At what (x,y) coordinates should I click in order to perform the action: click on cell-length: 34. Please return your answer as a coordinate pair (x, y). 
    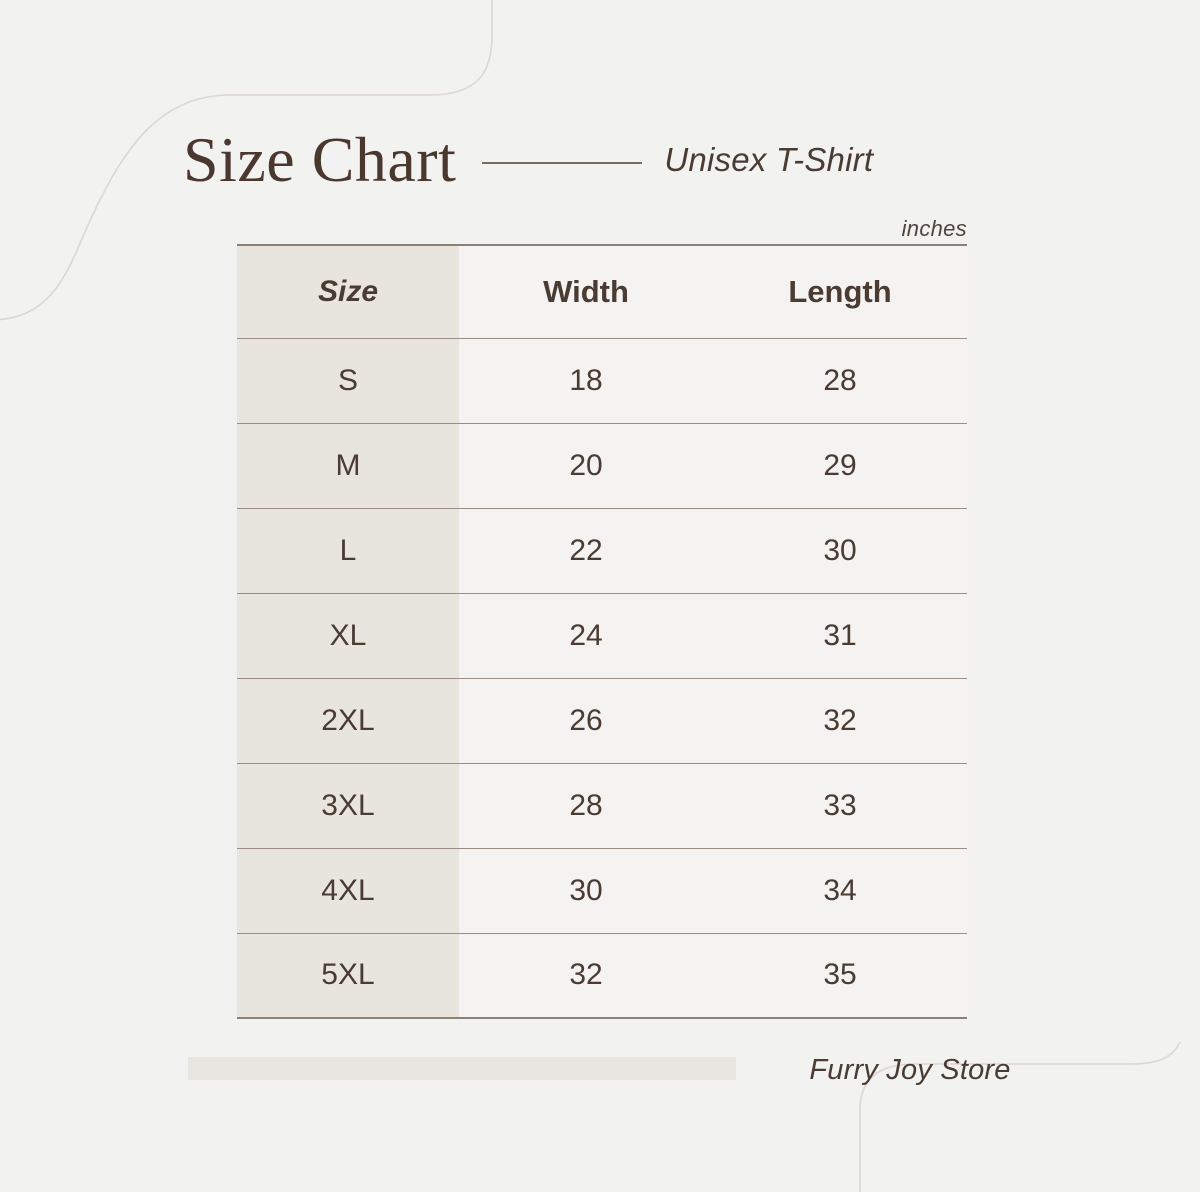
    Looking at the image, I should click on (840, 891).